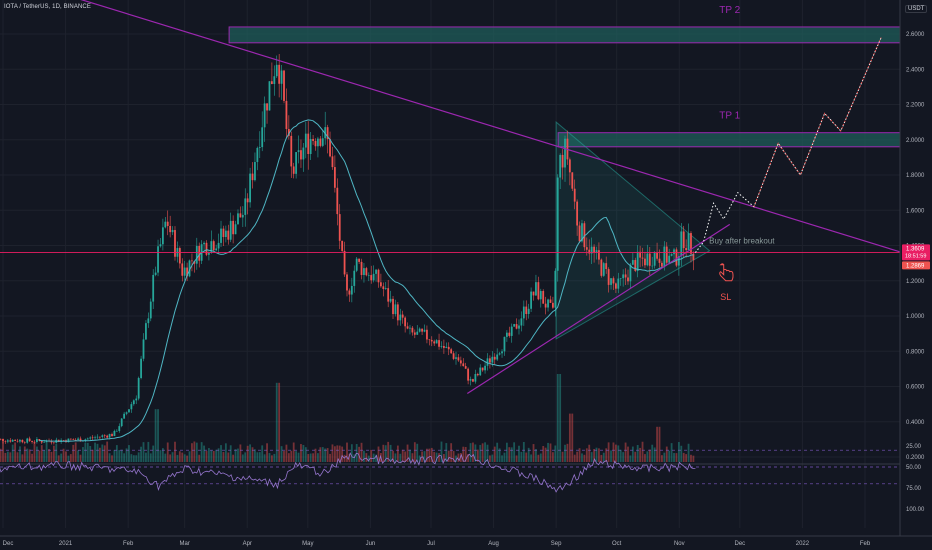 The height and width of the screenshot is (550, 932). I want to click on rsi-line, so click(348, 472).